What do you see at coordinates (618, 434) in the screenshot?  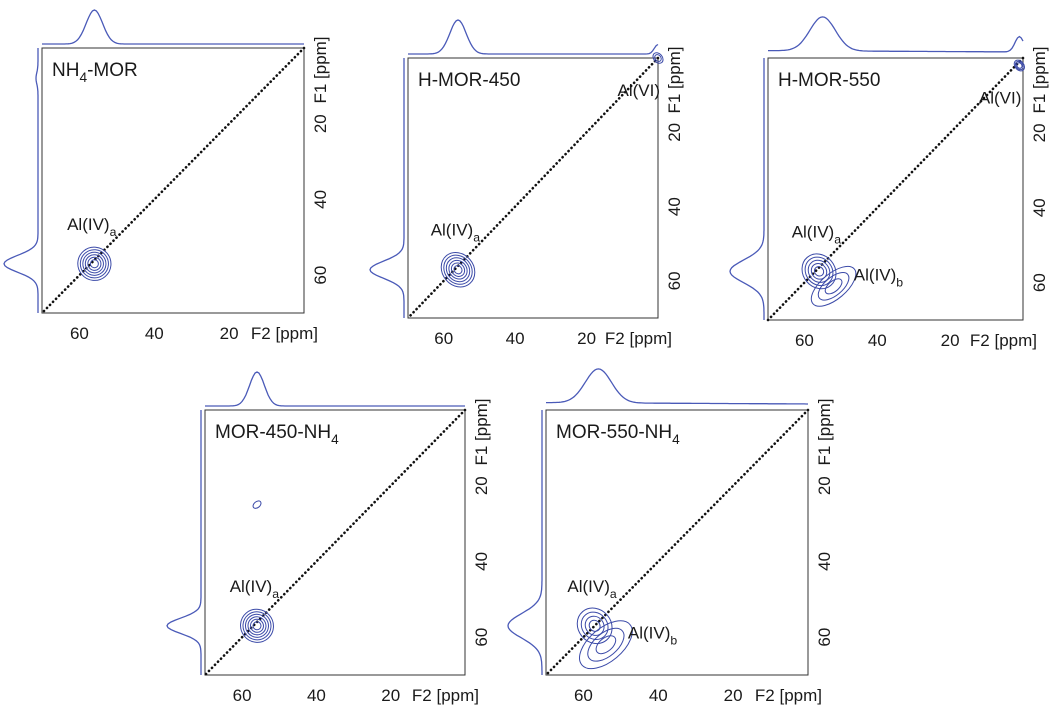 I see `panel-title: MOR-550-NH4` at bounding box center [618, 434].